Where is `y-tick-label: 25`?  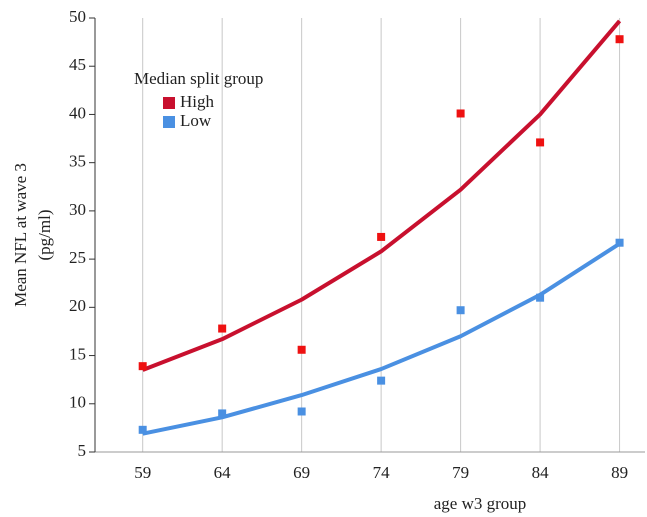 y-tick-label: 25 is located at coordinates (77, 257).